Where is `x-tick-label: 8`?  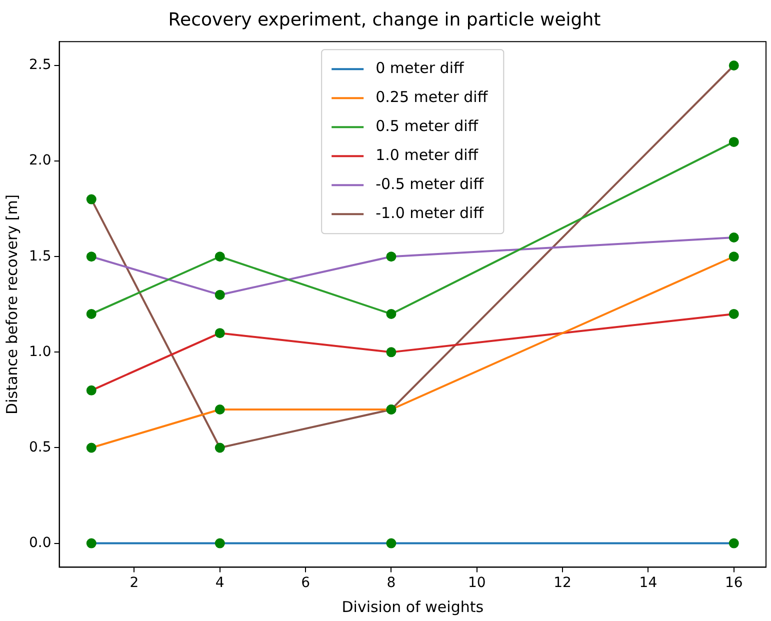 x-tick-label: 8 is located at coordinates (391, 583).